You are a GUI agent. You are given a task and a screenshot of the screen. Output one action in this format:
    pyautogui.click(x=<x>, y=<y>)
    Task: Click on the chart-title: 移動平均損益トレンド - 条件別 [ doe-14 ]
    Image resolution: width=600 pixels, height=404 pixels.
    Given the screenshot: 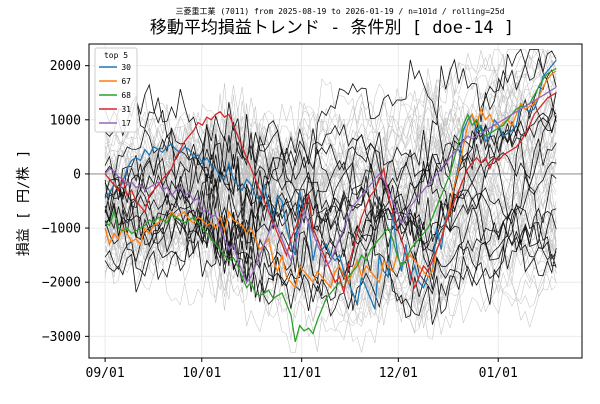 What is the action you would take?
    pyautogui.click(x=332, y=28)
    